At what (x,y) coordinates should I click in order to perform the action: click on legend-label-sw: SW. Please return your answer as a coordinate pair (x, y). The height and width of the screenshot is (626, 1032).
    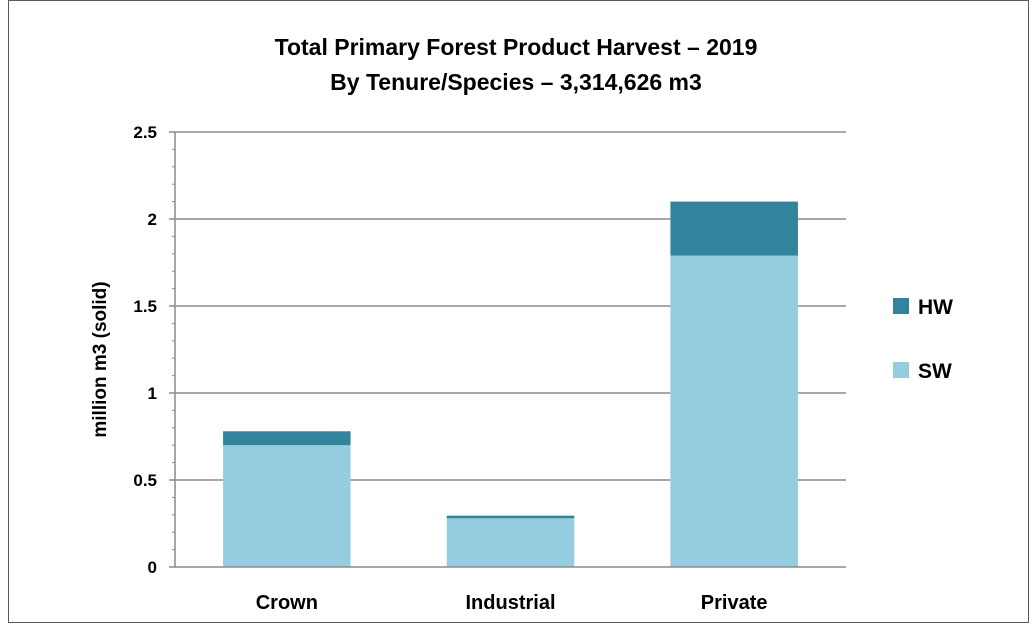
    Looking at the image, I should click on (935, 371).